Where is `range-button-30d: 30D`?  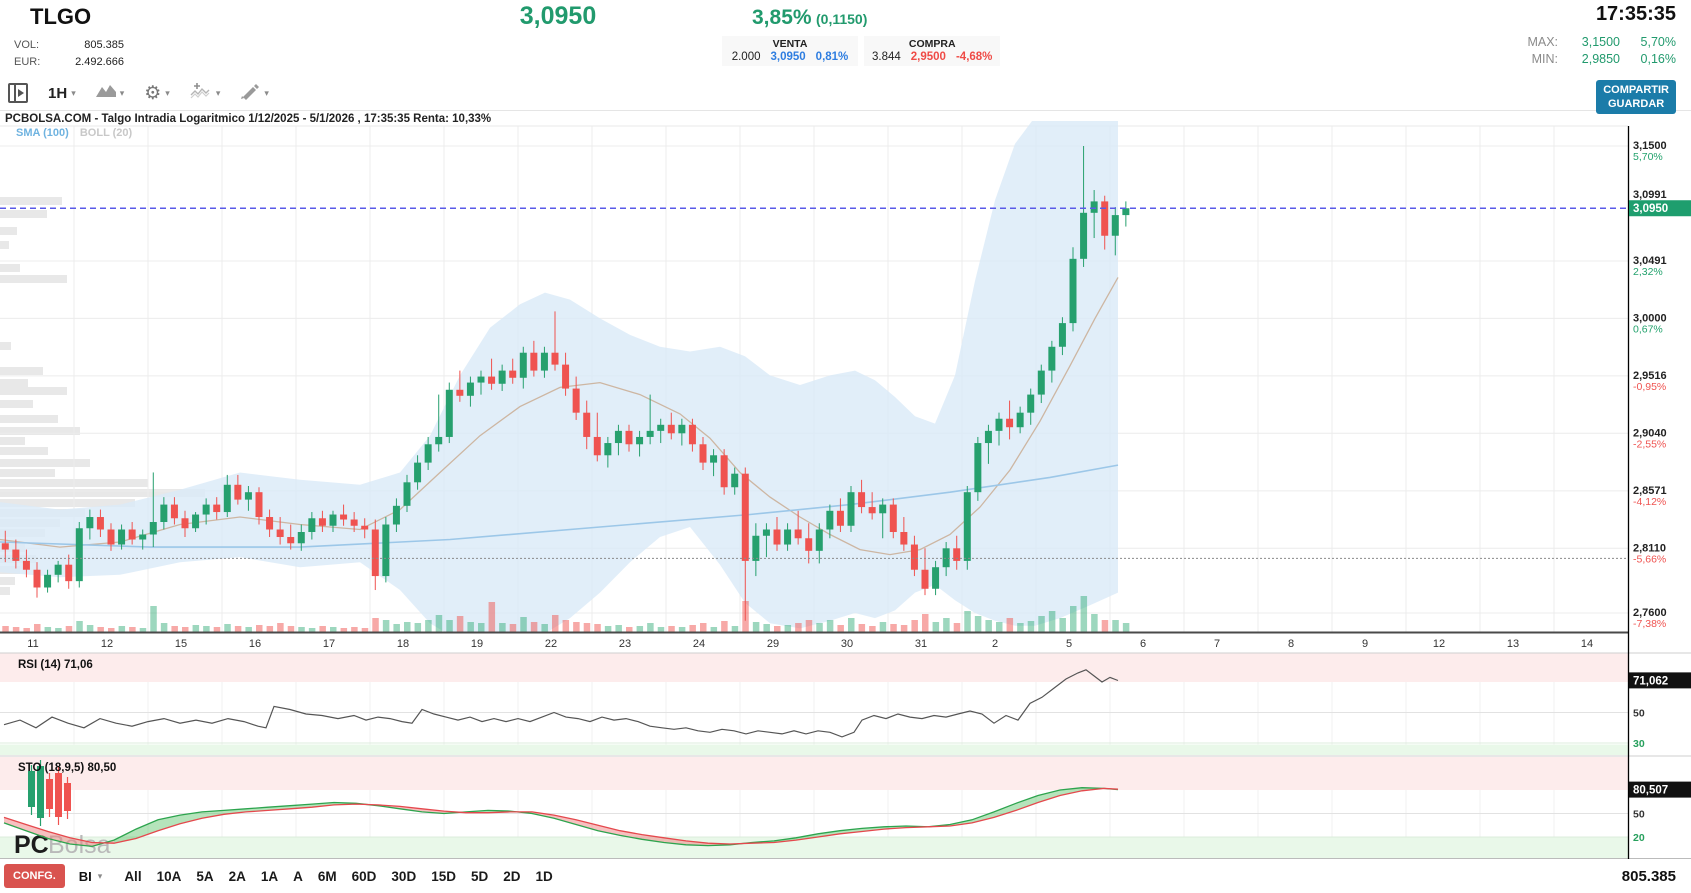 range-button-30d: 30D is located at coordinates (404, 876).